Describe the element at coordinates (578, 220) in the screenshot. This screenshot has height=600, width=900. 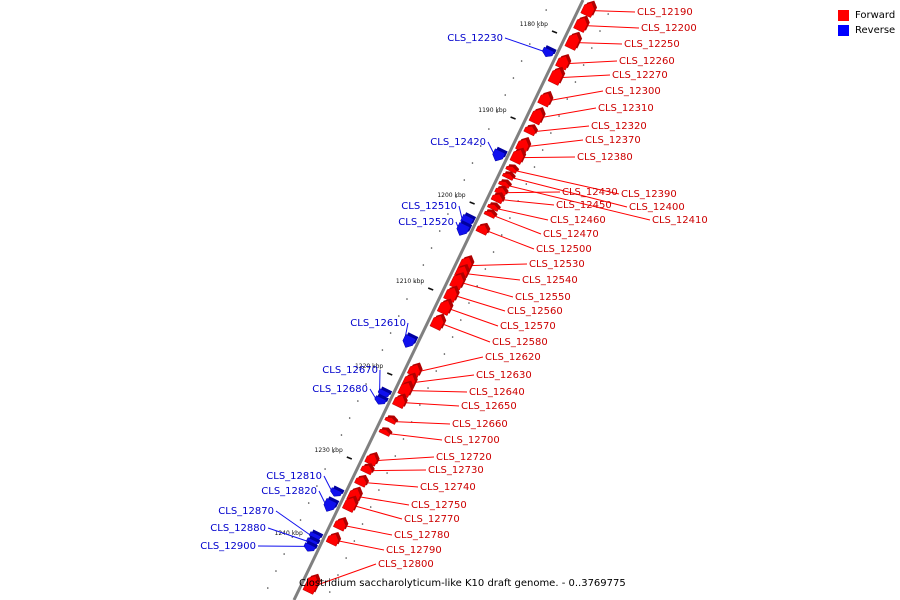
I see `forward-gene-label: CLS_12460` at that location.